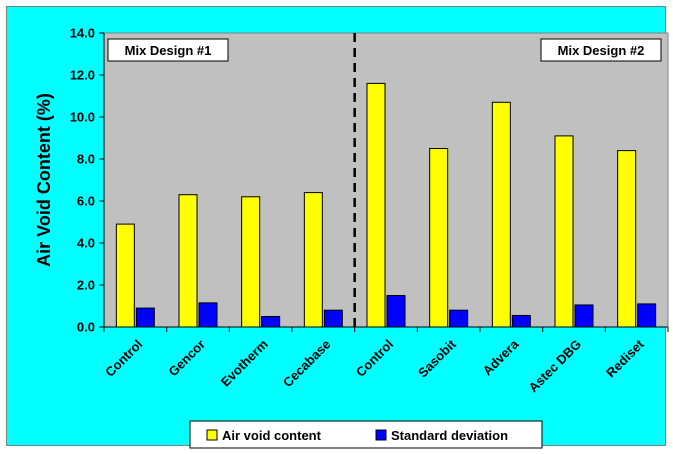  I want to click on x-category-label: Sasobit, so click(437, 358).